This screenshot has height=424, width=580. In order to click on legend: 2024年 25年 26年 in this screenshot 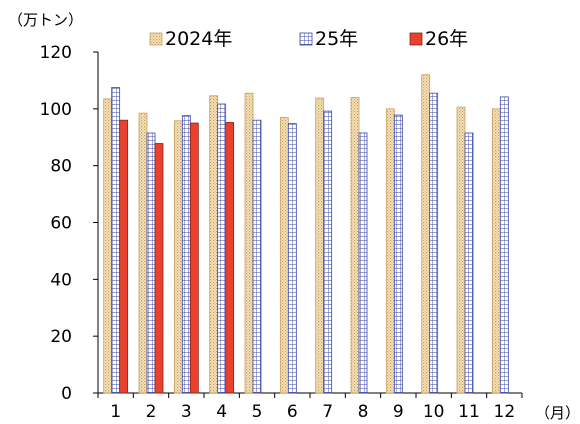, I will do `click(308, 39)`.